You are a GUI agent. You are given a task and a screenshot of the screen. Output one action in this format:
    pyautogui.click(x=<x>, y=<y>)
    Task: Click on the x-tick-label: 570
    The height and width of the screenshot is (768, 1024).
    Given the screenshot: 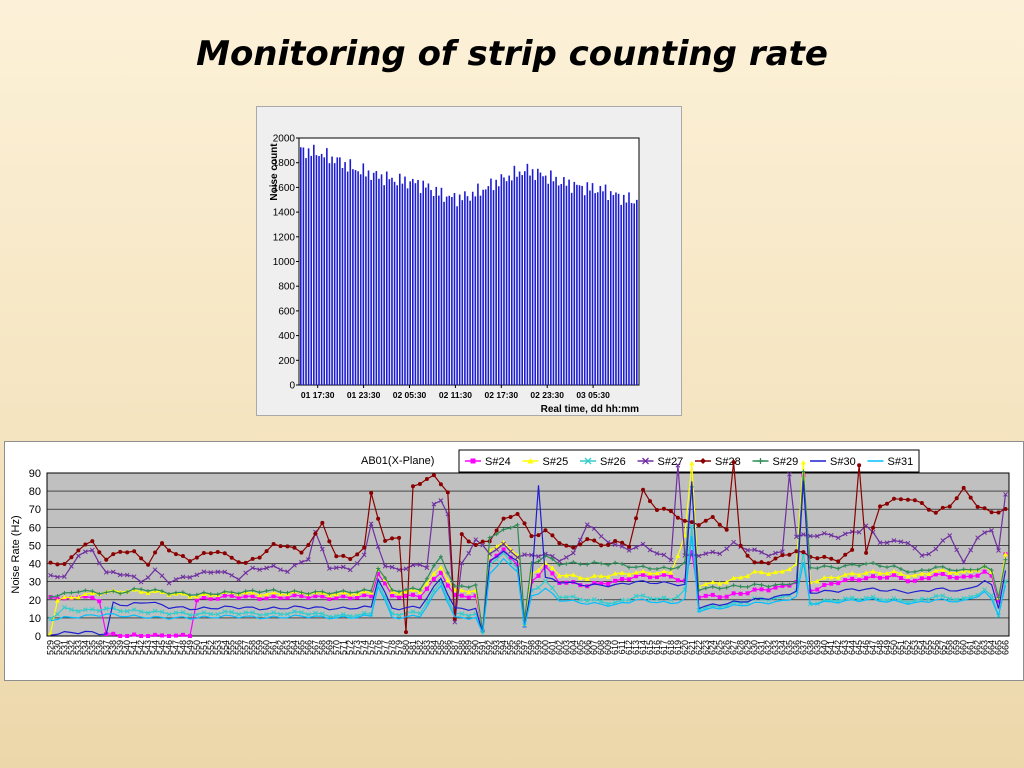 What is the action you would take?
    pyautogui.click(x=336, y=647)
    